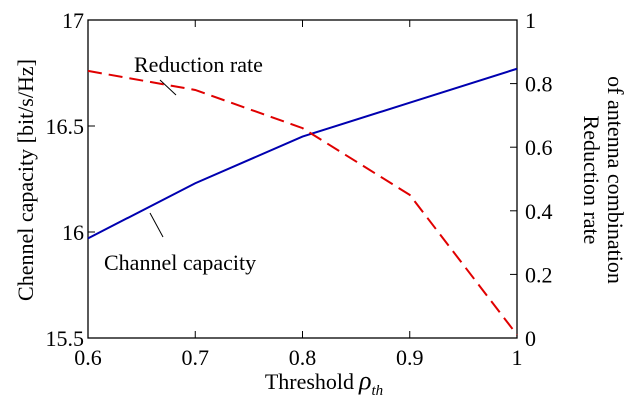 The height and width of the screenshot is (409, 627). What do you see at coordinates (168, 87) in the screenshot?
I see `annotation-leader-reduction-rate` at bounding box center [168, 87].